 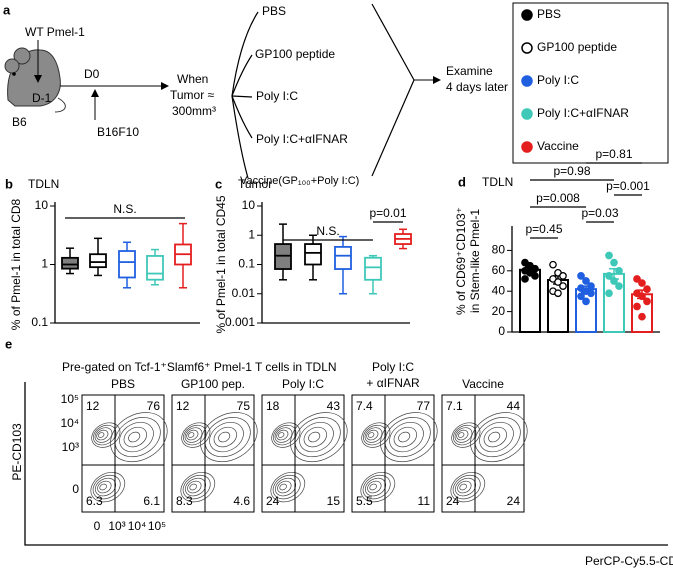 What do you see at coordinates (613, 154) in the screenshot?
I see `annotation: p=0.81` at bounding box center [613, 154].